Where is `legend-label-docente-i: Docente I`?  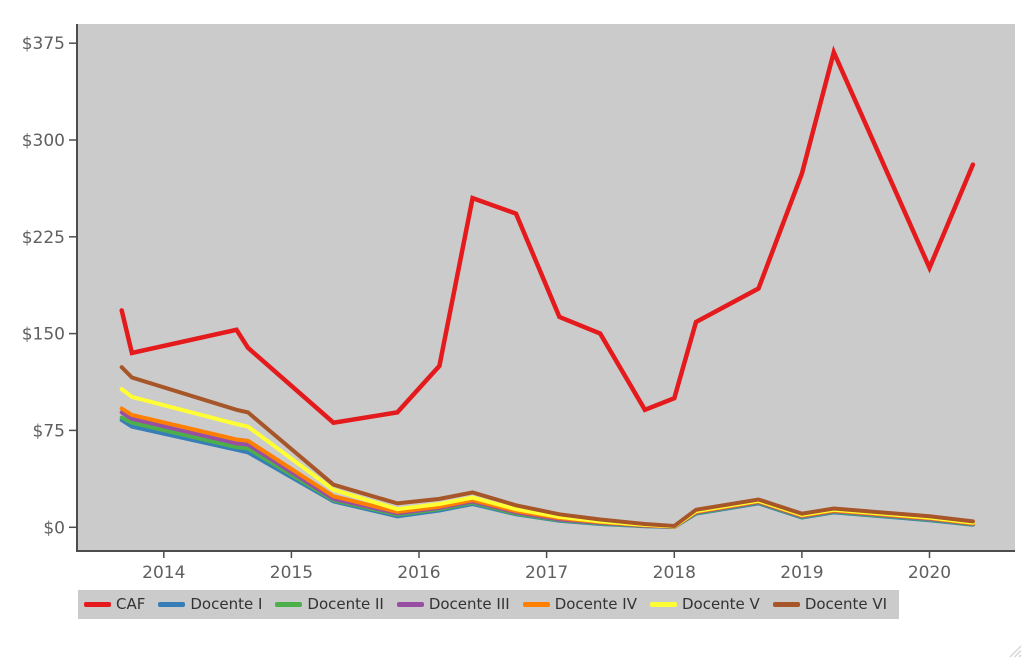 legend-label-docente-i: Docente I is located at coordinates (226, 604).